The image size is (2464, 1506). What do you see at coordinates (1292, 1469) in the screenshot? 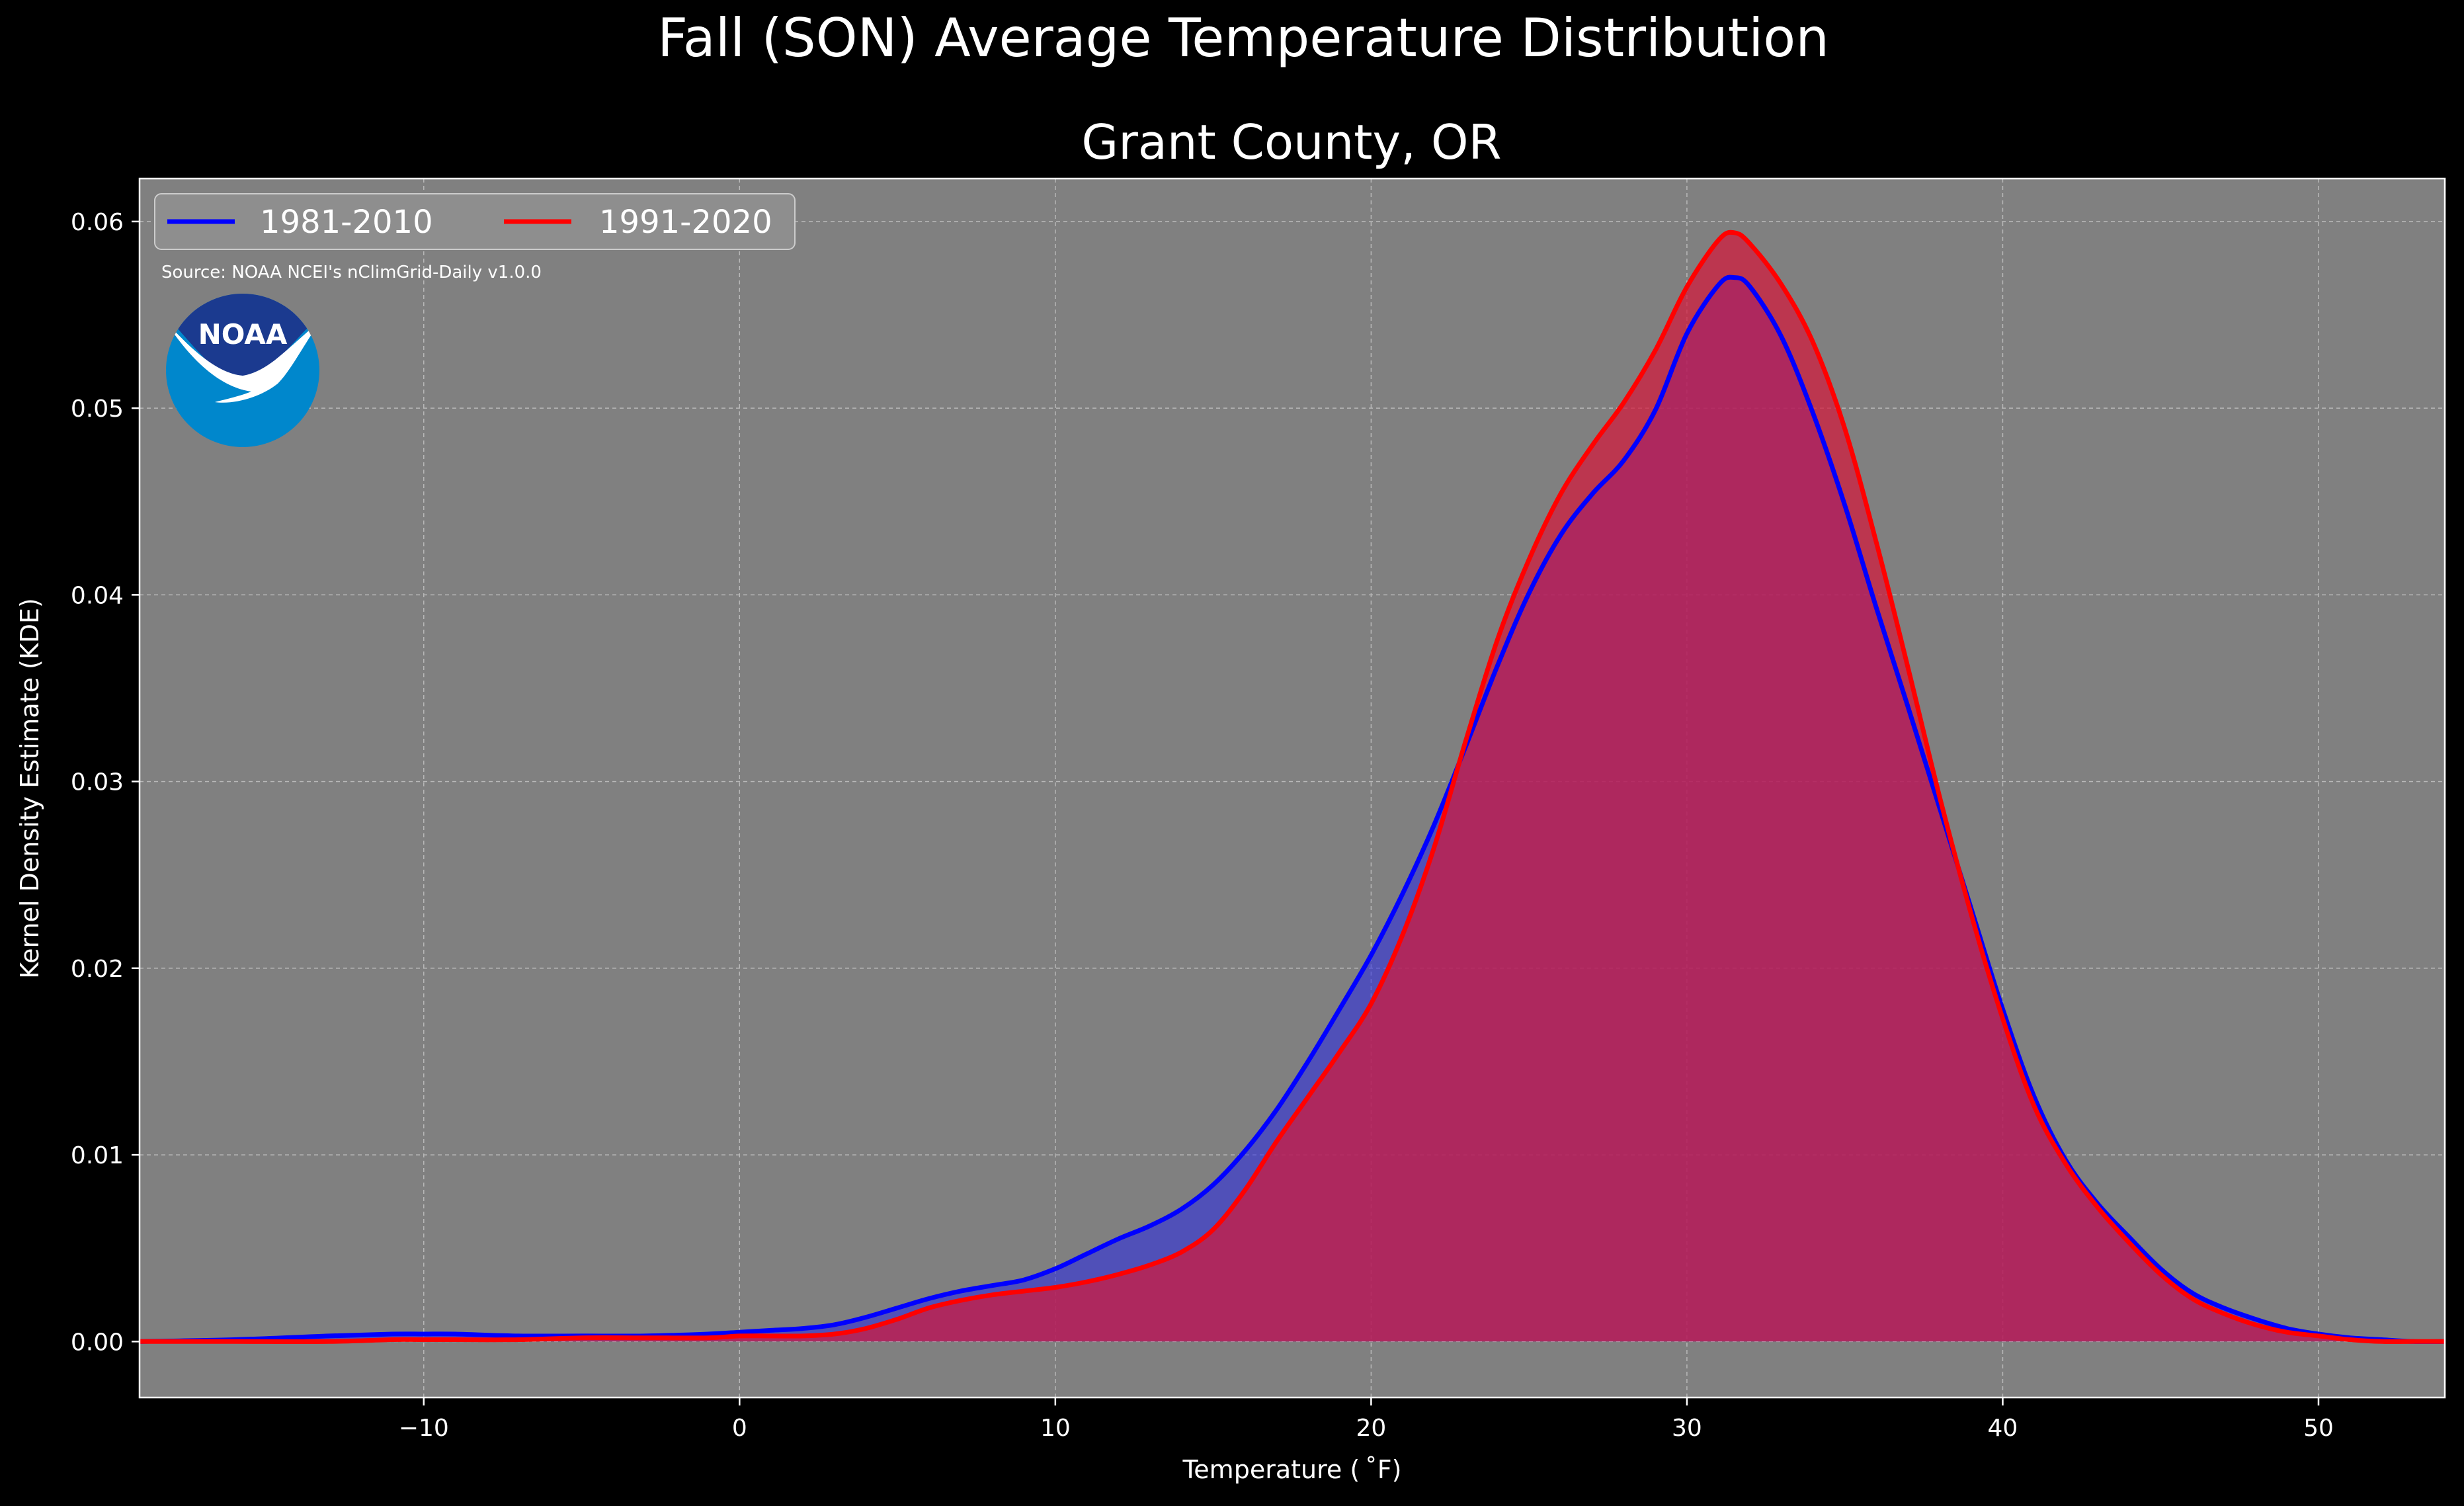
I see `x-axis-label: Temperature ( ˚F)` at bounding box center [1292, 1469].